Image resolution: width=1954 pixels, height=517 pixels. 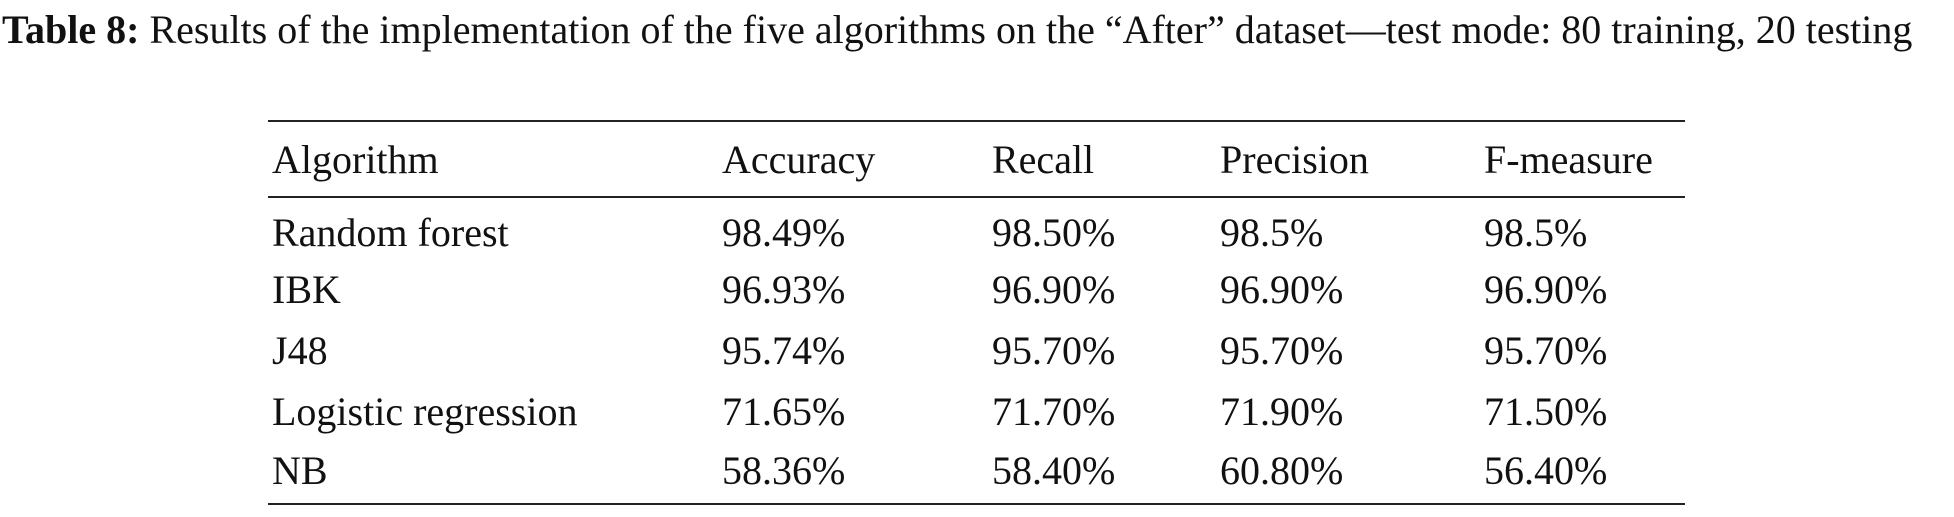 I want to click on table-cell: Random forest, so click(x=390, y=232).